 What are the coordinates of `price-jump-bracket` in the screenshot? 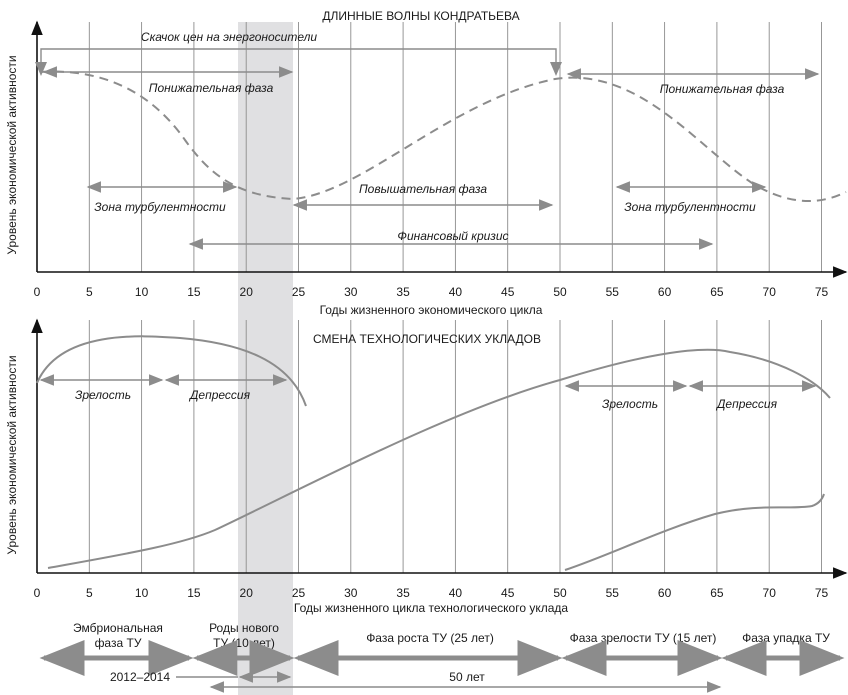 It's located at (298, 59).